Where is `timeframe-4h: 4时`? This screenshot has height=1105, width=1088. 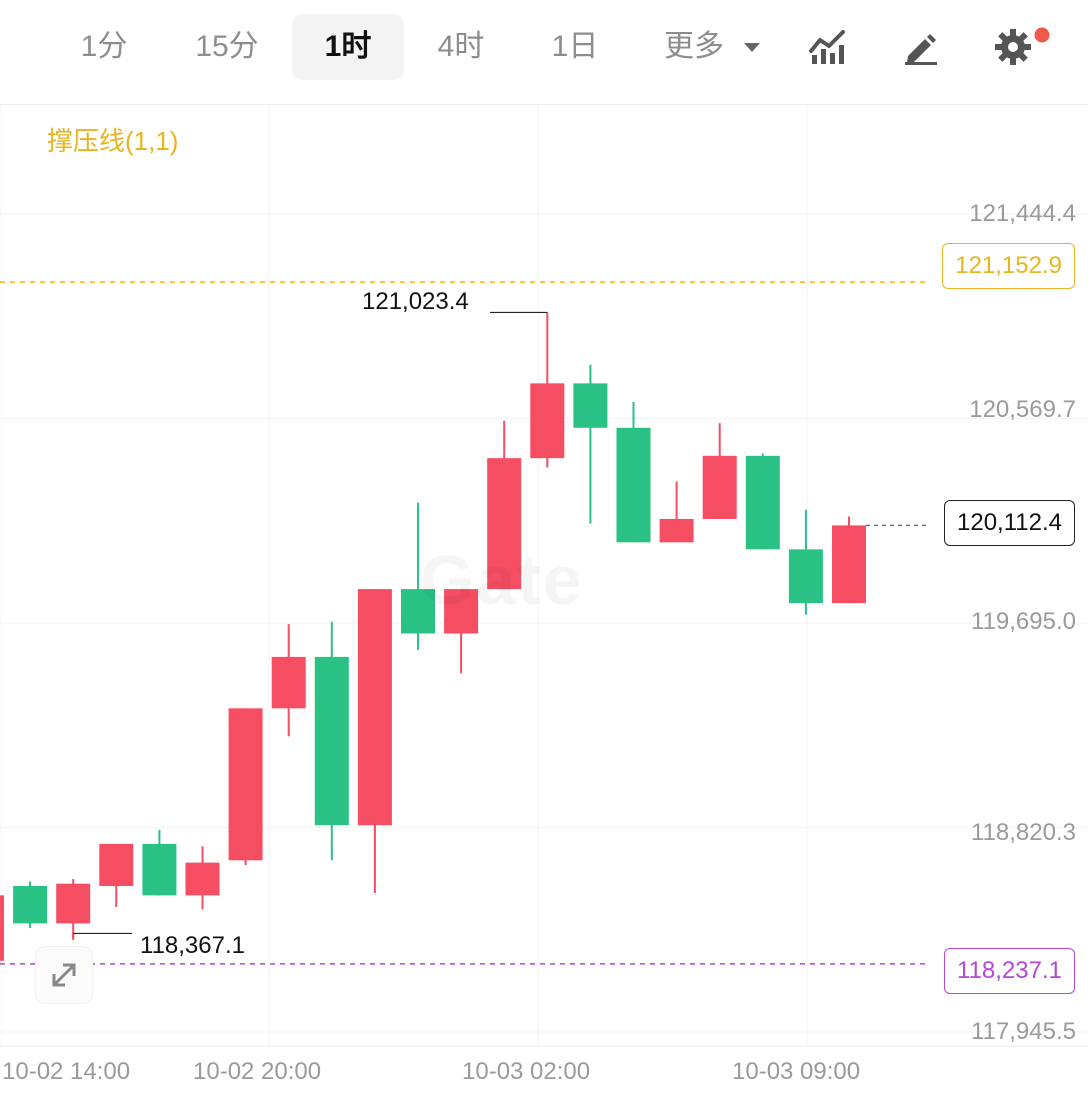 timeframe-4h: 4时 is located at coordinates (461, 46).